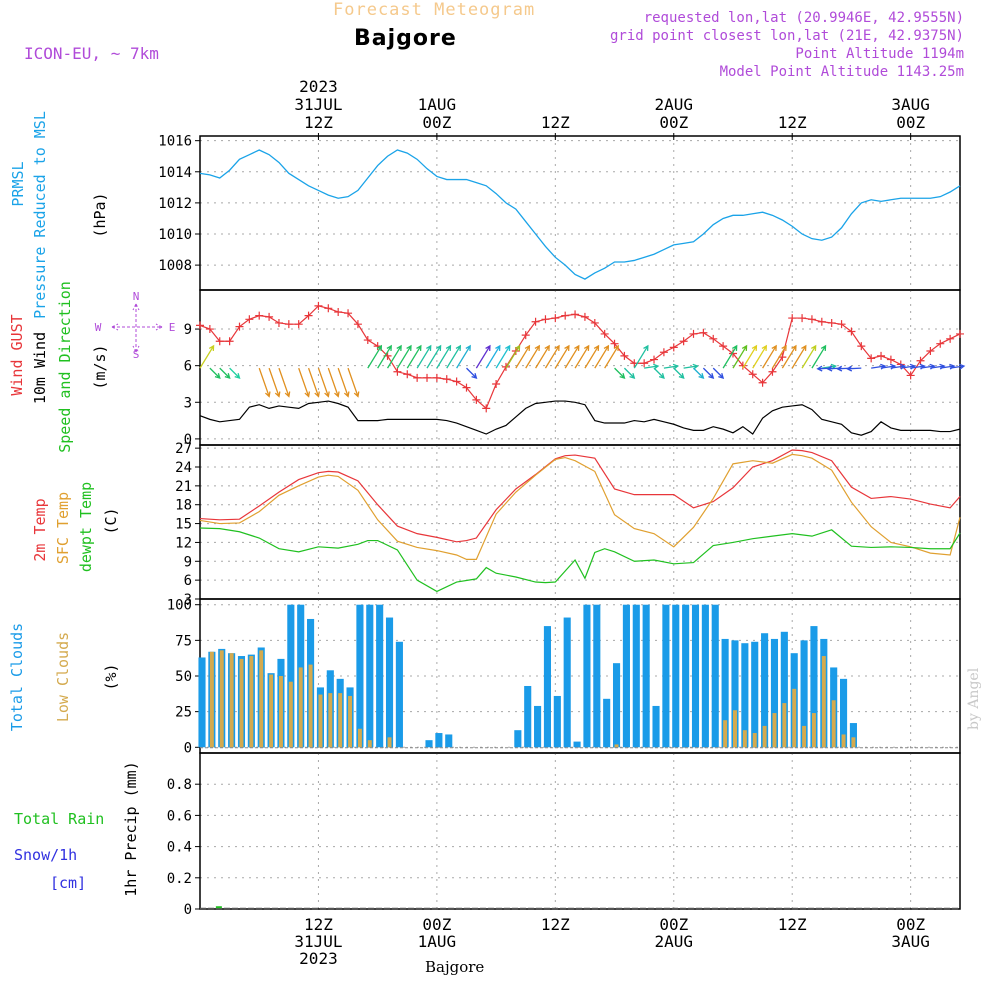 The height and width of the screenshot is (1000, 1000). I want to click on ytick-label-clouds: 25, so click(183, 713).